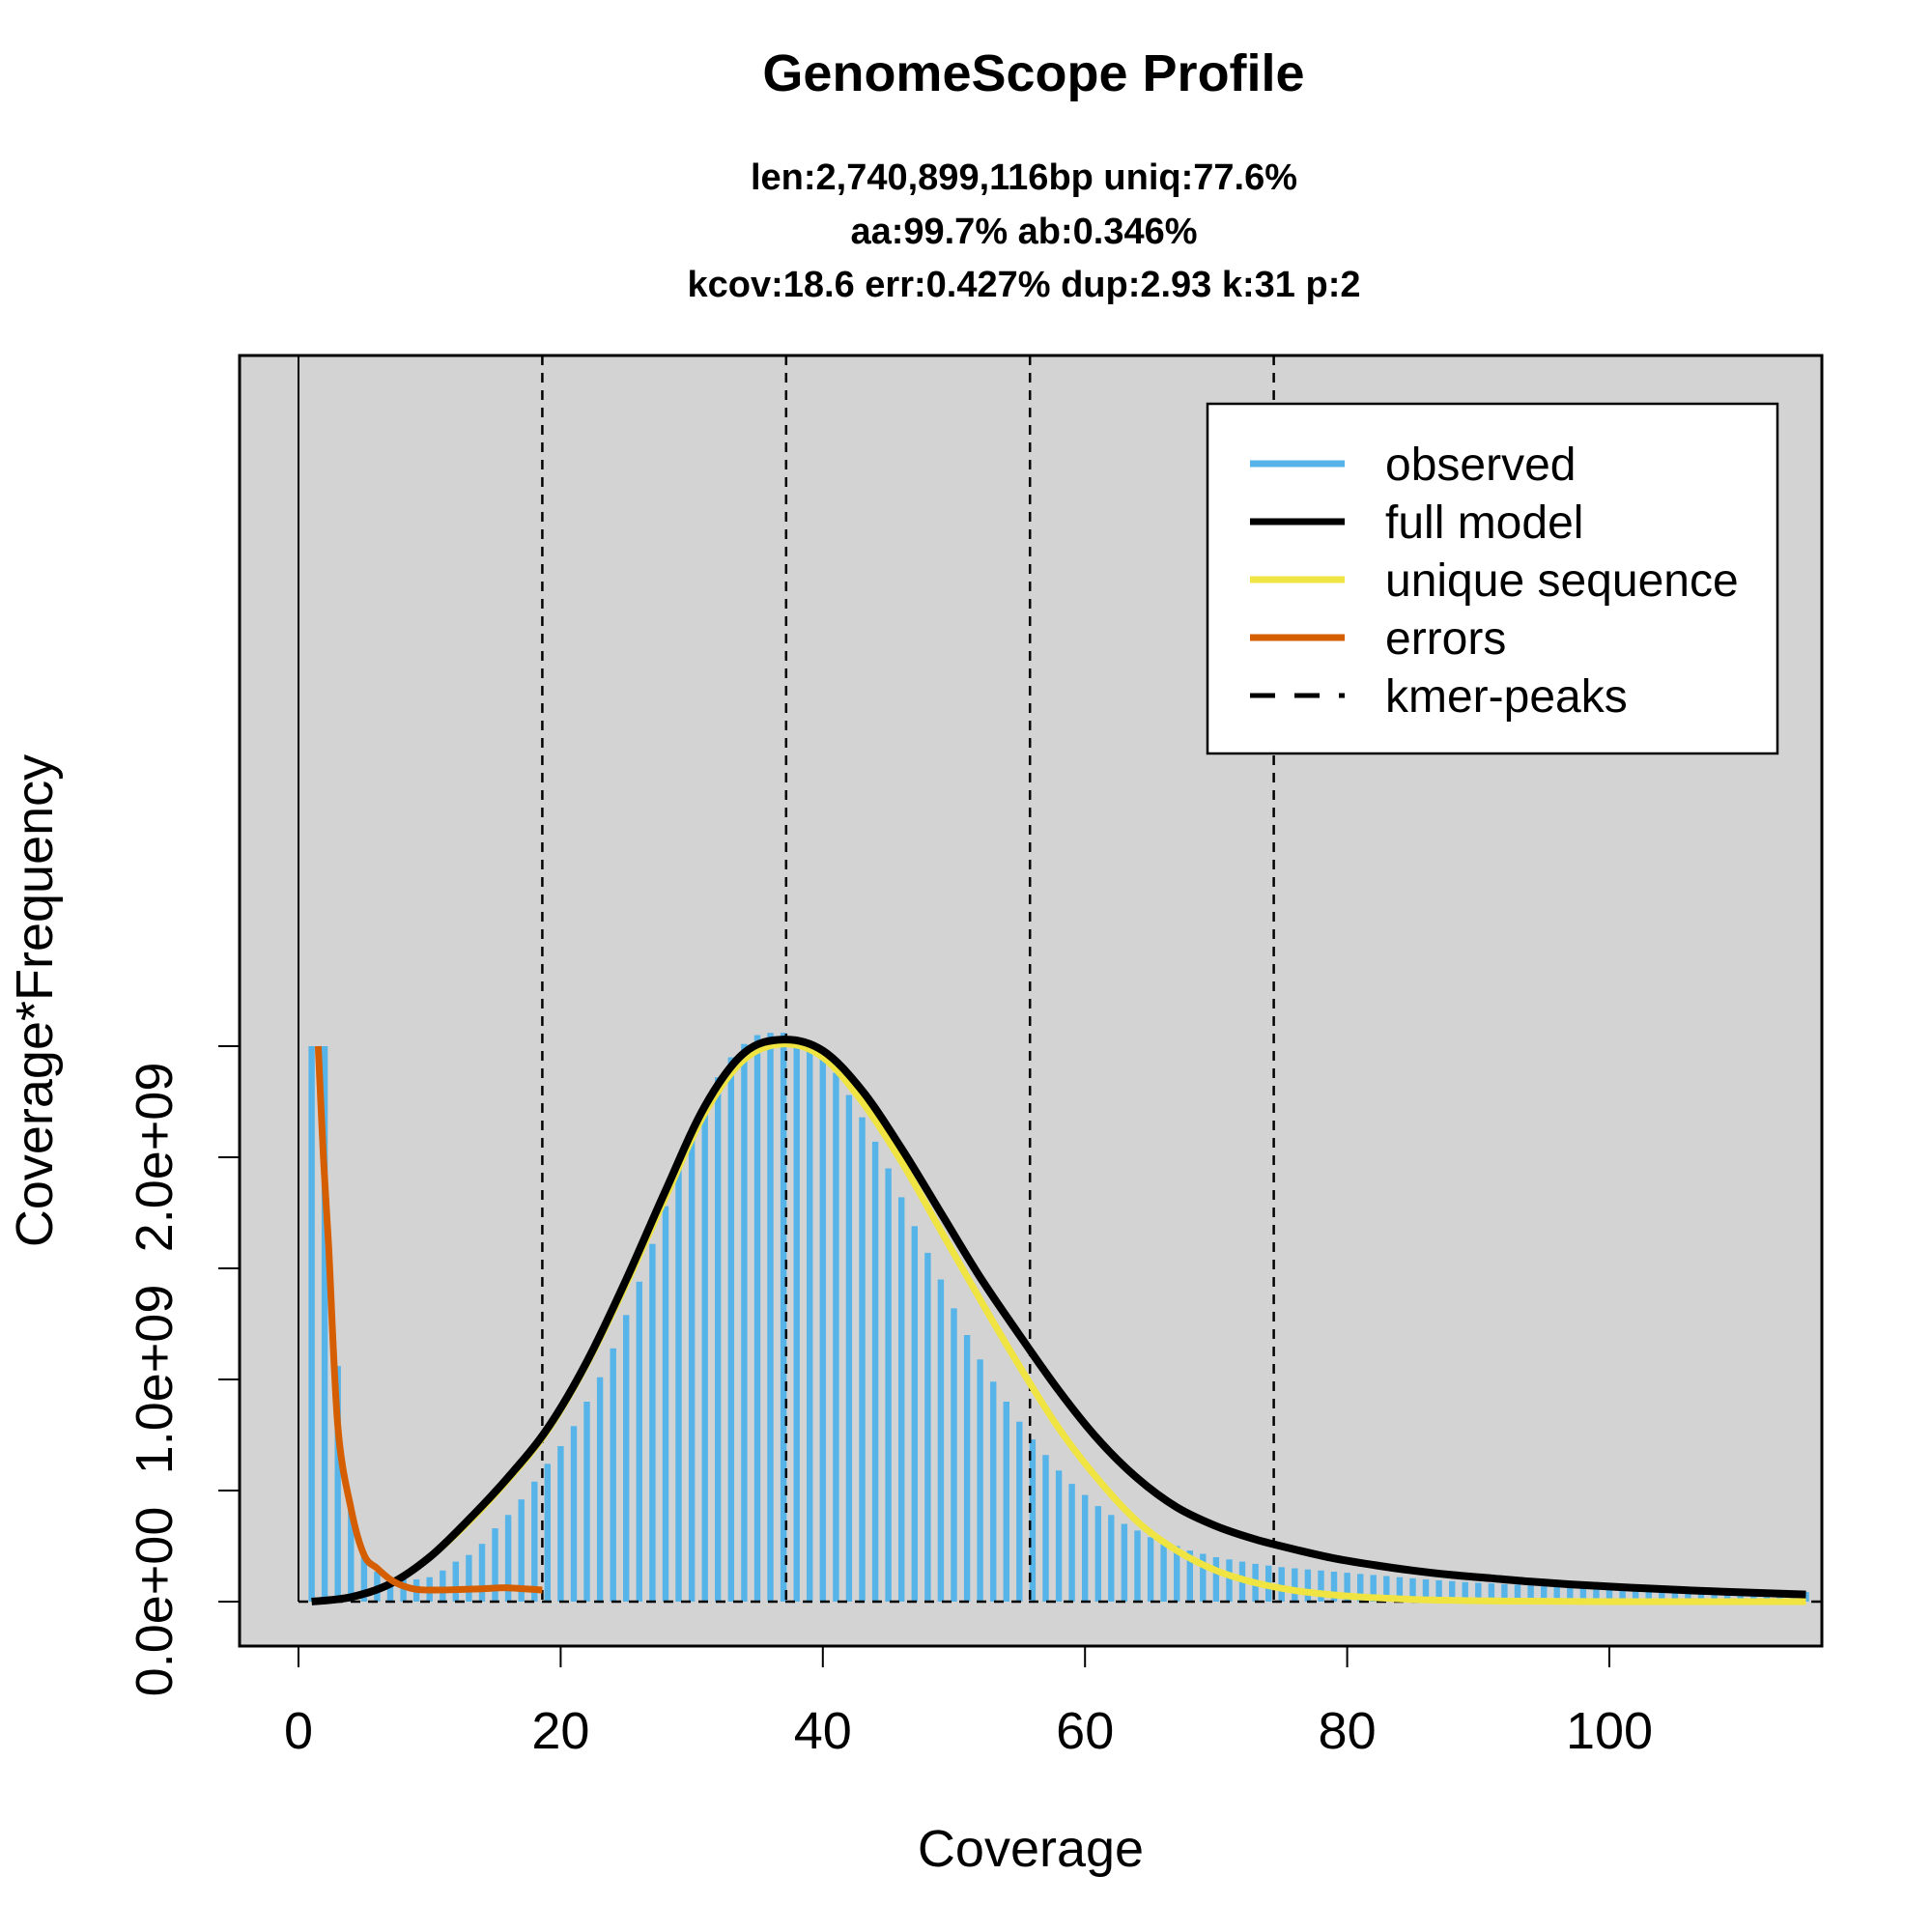 This screenshot has width=1932, height=1932. I want to click on legend-label: errors, so click(1445, 639).